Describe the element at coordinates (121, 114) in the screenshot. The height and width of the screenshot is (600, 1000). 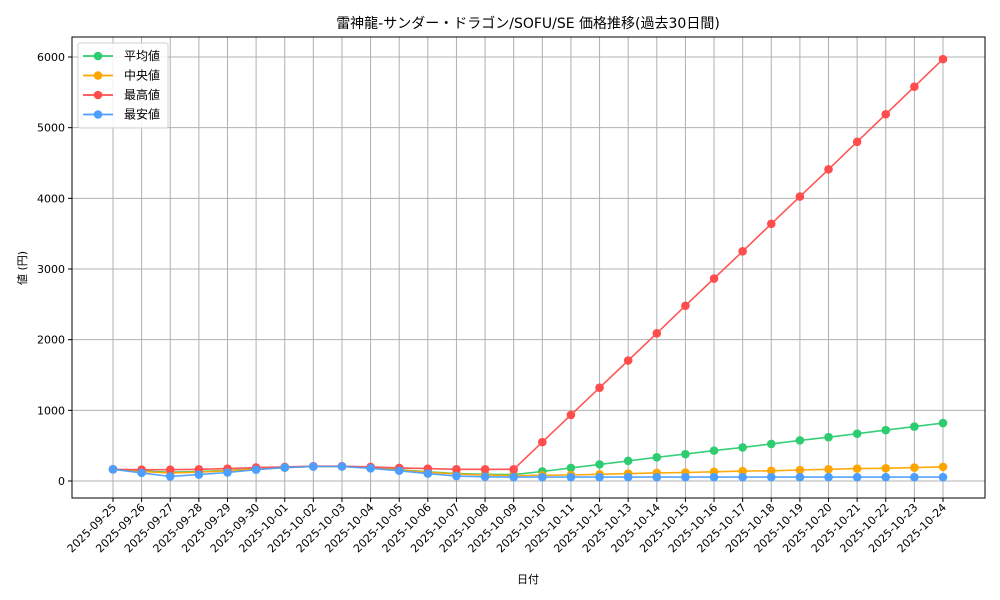
I see `legend-item: 最安値` at that location.